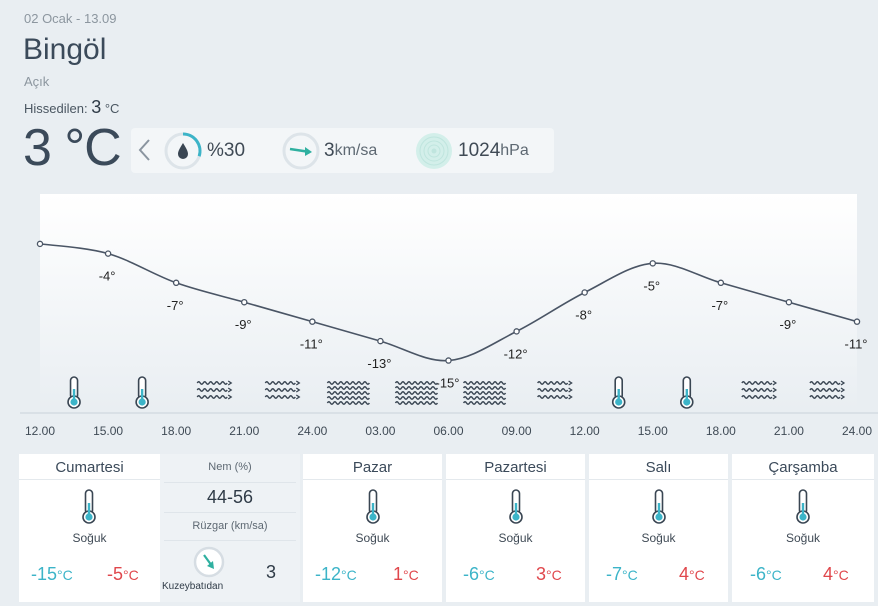 Image resolution: width=878 pixels, height=606 pixels. I want to click on pressure-icon, so click(434, 151).